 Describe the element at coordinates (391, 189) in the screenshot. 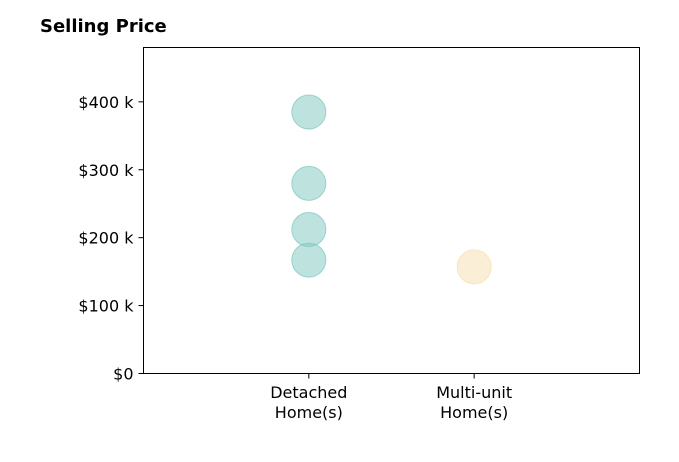

I see `data-points` at that location.